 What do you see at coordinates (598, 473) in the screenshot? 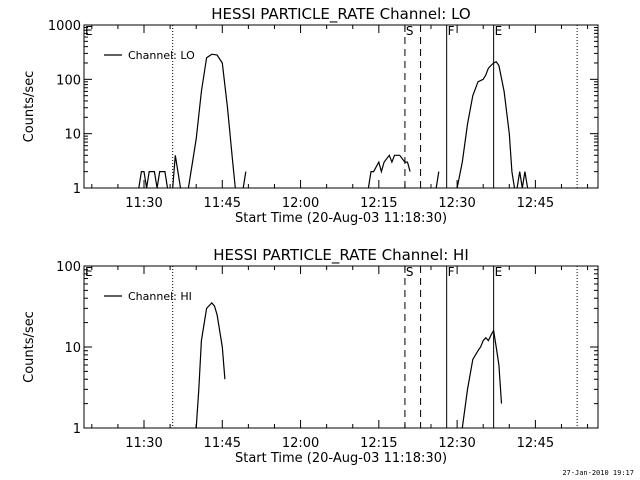
I see `footer-timestamp: 27-Jan-2010 19:17` at bounding box center [598, 473].